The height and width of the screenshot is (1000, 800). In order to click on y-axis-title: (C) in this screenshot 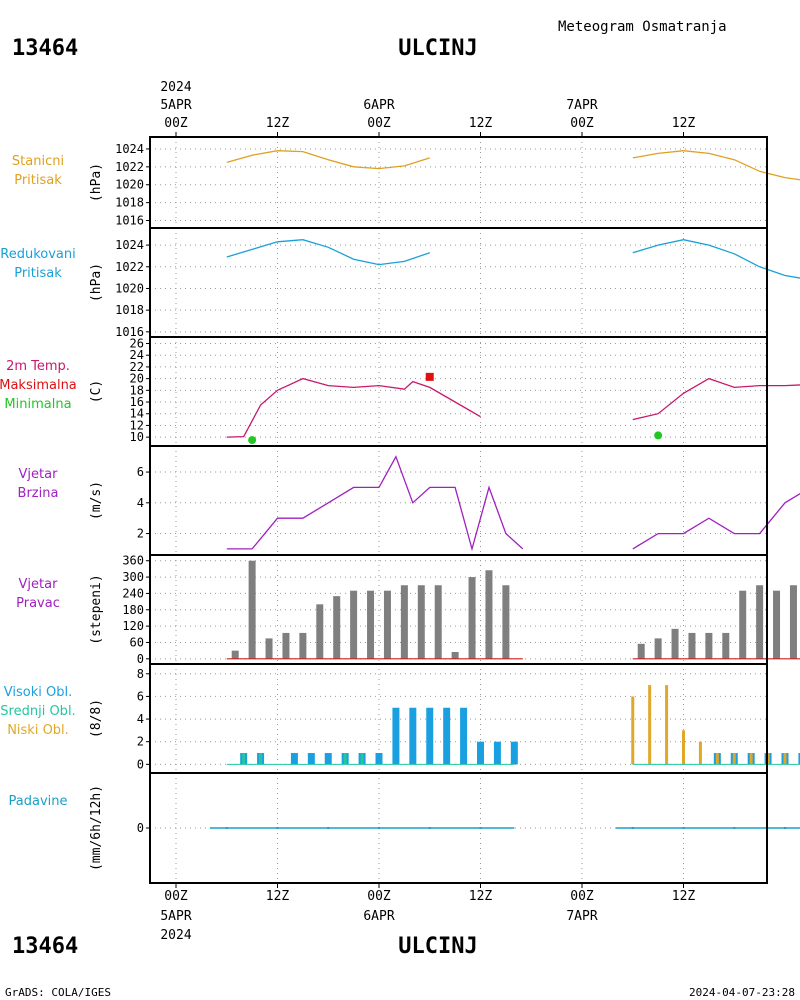, I will do `click(96, 391)`.